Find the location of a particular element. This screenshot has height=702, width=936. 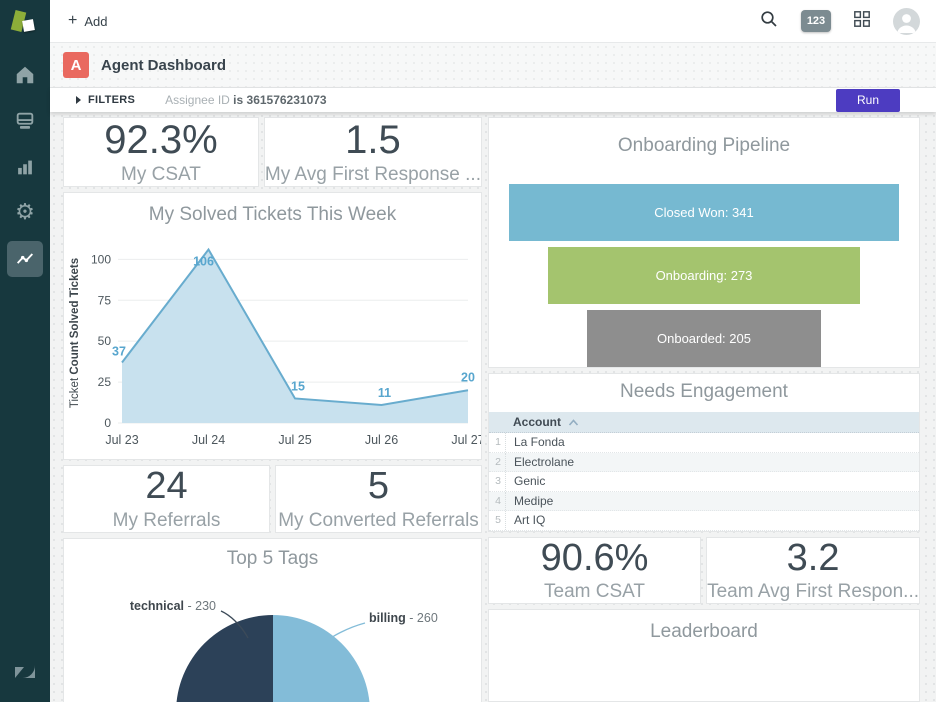

widget-title: Leaderboard is located at coordinates (704, 632).